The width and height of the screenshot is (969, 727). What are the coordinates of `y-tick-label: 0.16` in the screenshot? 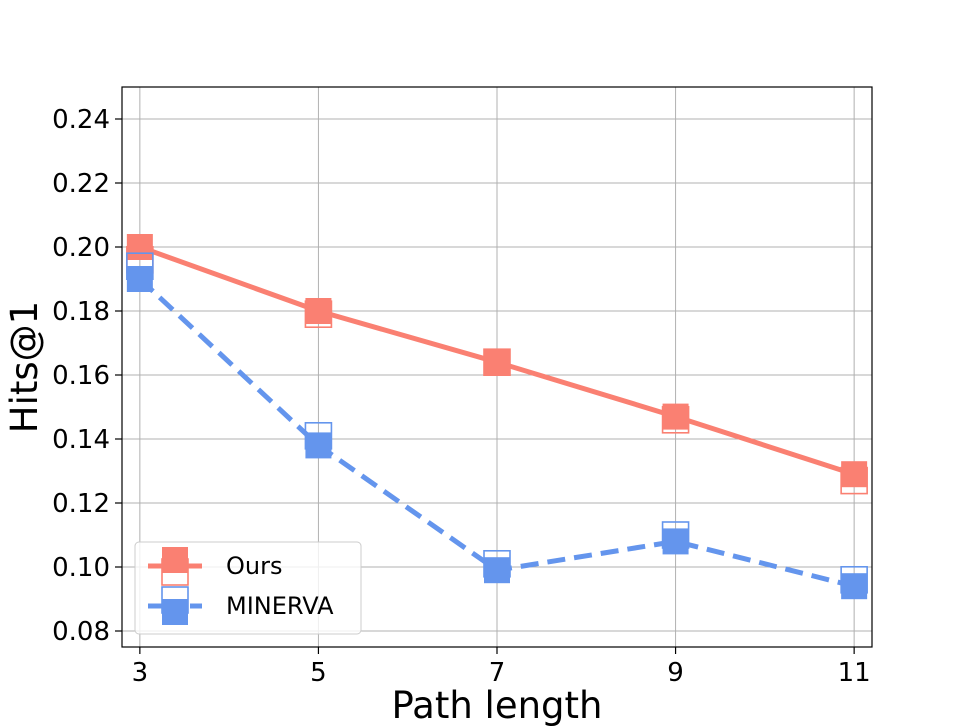 It's located at (81, 376).